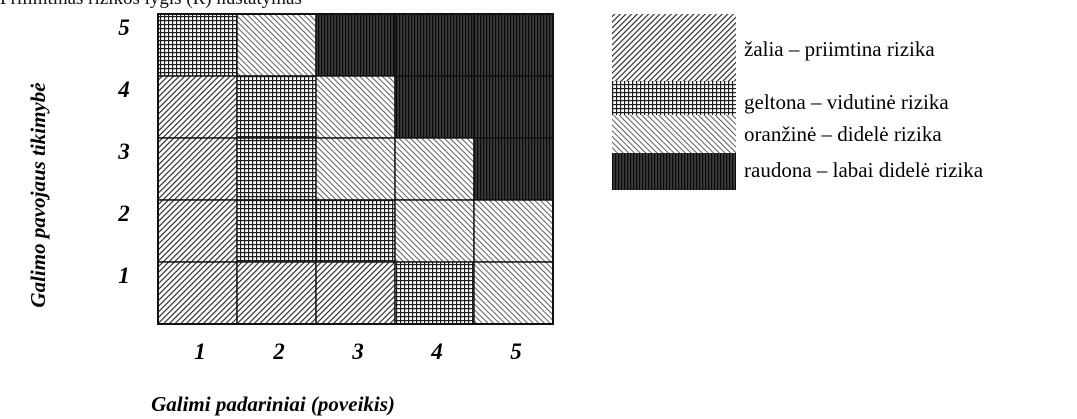  Describe the element at coordinates (38, 194) in the screenshot. I see `y-axis-label: Galimo pavojaus tikimybė` at that location.